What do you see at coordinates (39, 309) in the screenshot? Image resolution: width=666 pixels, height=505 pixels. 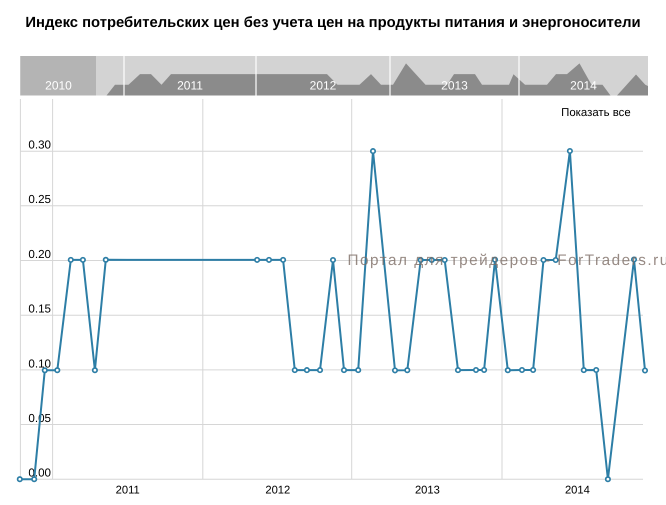 I see `svg-text: 0.15` at bounding box center [39, 309].